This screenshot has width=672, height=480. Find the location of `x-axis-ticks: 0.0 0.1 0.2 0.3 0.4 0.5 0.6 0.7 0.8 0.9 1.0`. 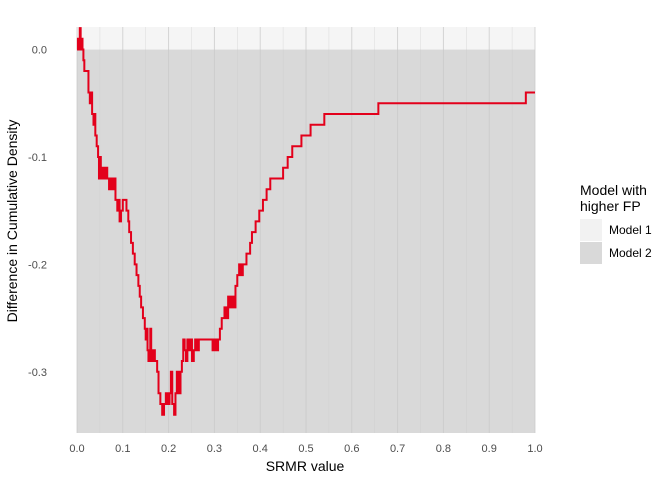

x-axis-ticks: 0.0 0.1 0.2 0.3 0.4 0.5 0.6 0.7 0.8 0.9 1.0 is located at coordinates (305, 449).